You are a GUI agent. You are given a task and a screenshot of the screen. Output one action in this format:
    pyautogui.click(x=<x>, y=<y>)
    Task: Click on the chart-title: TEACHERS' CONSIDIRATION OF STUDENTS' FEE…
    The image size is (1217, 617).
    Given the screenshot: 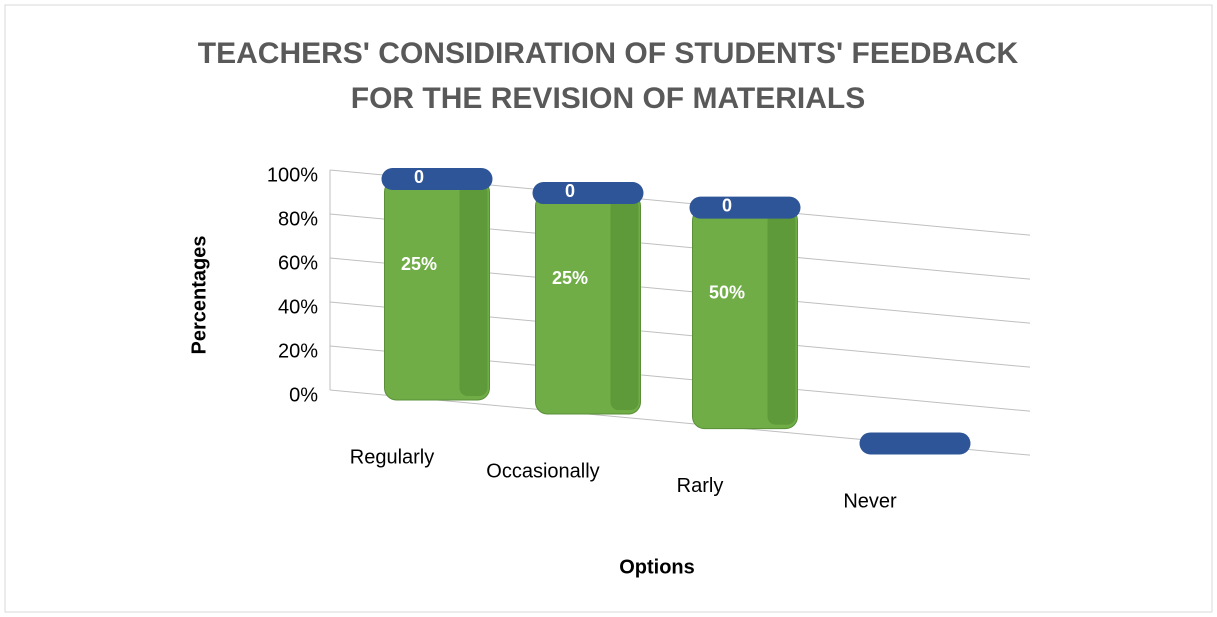 What is the action you would take?
    pyautogui.click(x=608, y=76)
    